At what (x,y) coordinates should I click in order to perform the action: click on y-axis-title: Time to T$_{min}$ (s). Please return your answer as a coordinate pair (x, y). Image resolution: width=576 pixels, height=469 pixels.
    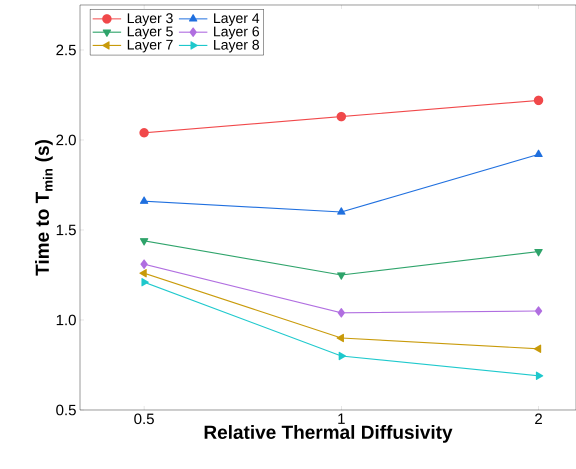
    Looking at the image, I should click on (44, 208).